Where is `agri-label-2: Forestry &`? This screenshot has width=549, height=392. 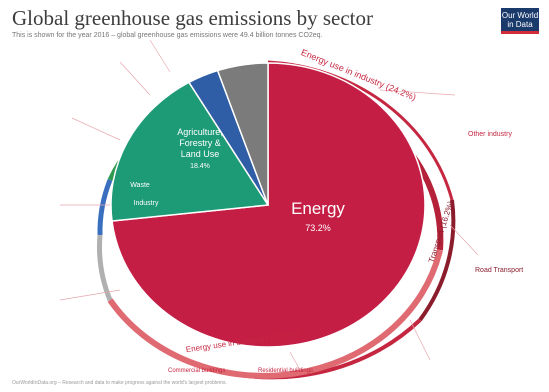
agri-label-2: Forestry & is located at coordinates (200, 143).